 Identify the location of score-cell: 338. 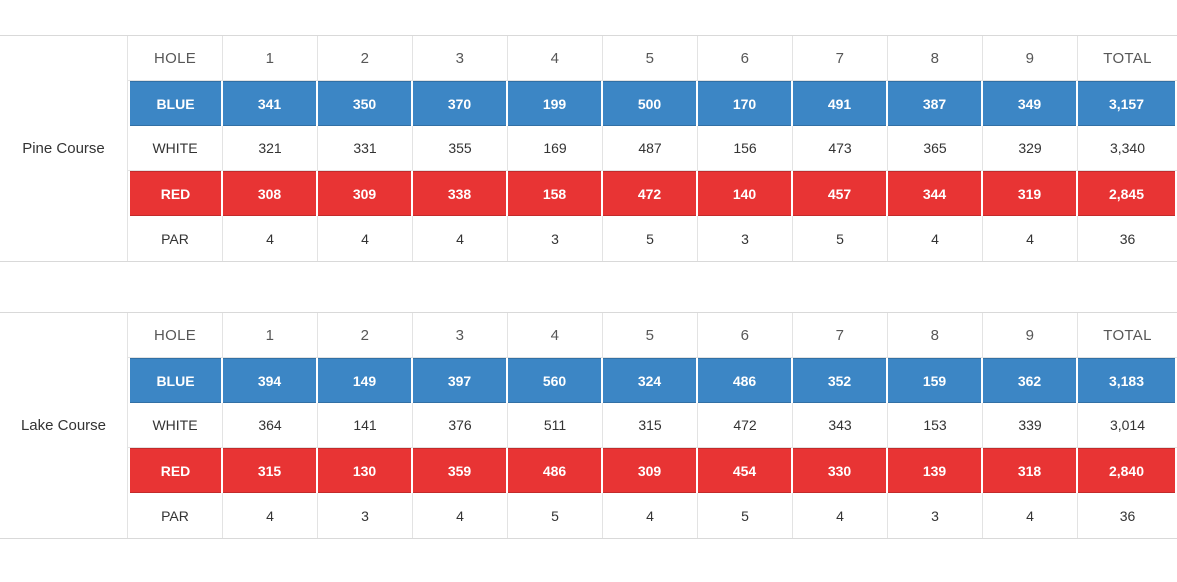
(460, 193).